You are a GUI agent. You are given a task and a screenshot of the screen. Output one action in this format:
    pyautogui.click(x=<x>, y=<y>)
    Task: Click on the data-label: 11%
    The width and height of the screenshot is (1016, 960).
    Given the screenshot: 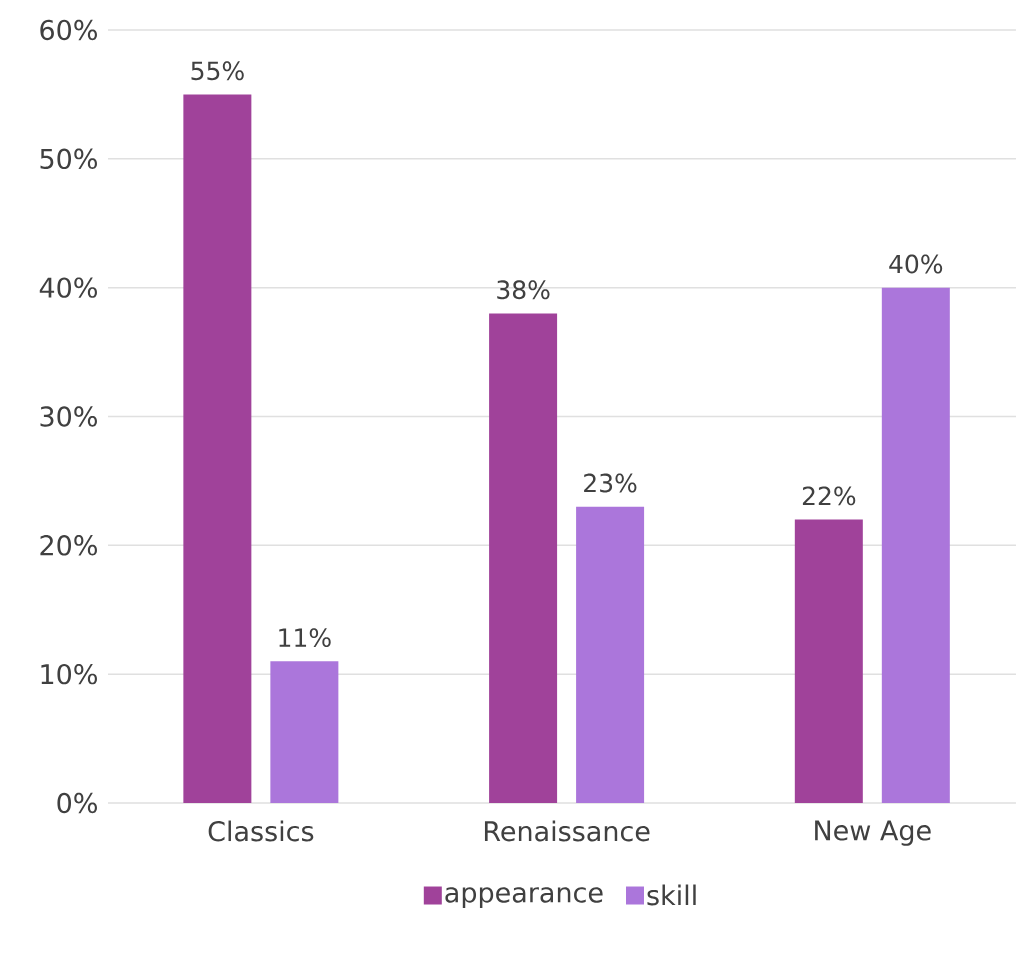 What is the action you would take?
    pyautogui.click(x=305, y=638)
    